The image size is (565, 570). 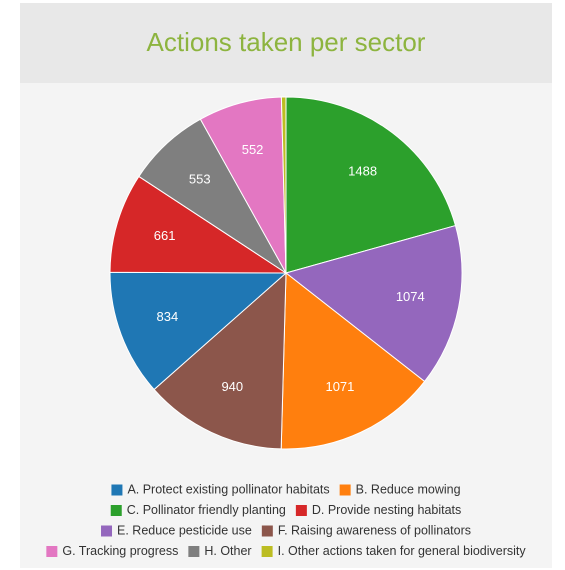 I want to click on title-band, so click(x=286, y=43).